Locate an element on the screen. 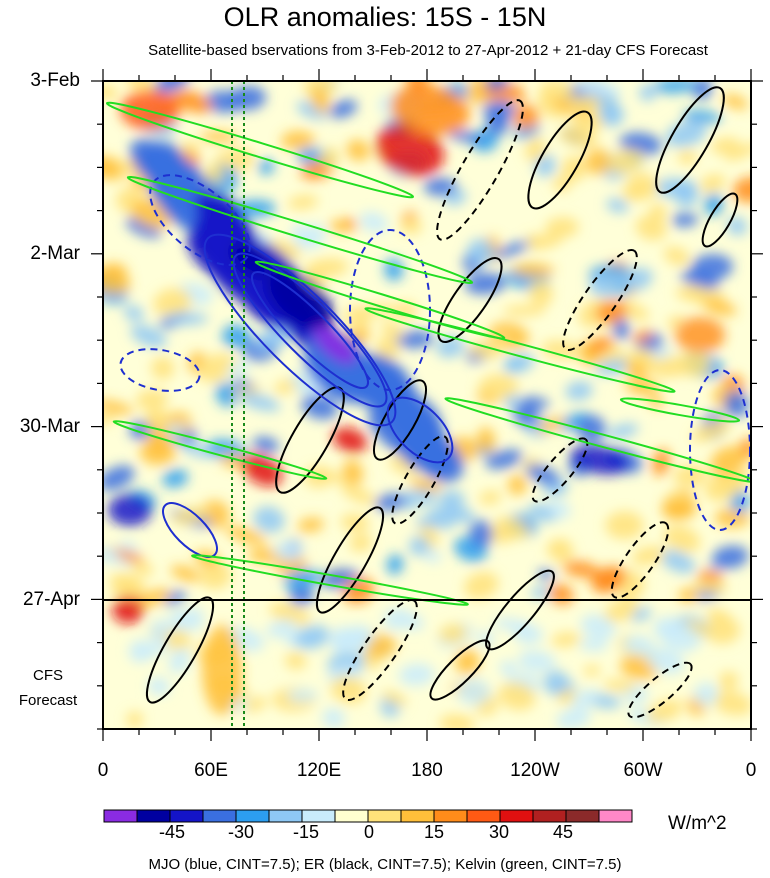 The height and width of the screenshot is (878, 770). x-tick-label: 0 is located at coordinates (103, 770).